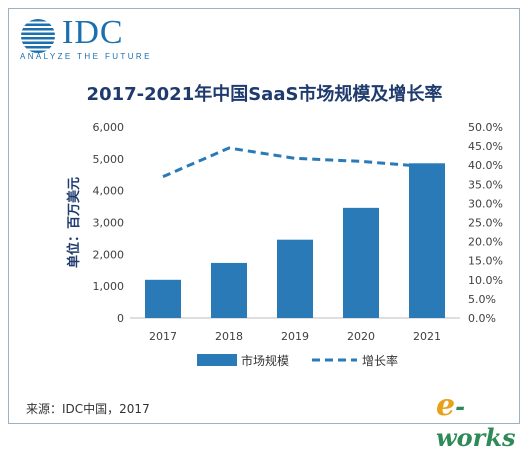 The height and width of the screenshot is (452, 529). Describe the element at coordinates (485, 203) in the screenshot. I see `y2-tick-label: 30.0%` at that location.